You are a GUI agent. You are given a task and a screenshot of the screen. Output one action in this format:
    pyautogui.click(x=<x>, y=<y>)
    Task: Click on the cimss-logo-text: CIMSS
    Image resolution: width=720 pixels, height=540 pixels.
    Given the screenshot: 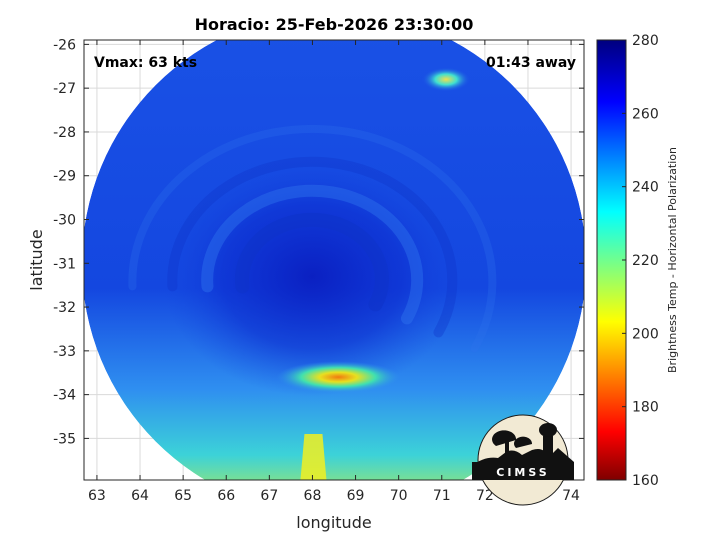 What is the action you would take?
    pyautogui.click(x=522, y=472)
    